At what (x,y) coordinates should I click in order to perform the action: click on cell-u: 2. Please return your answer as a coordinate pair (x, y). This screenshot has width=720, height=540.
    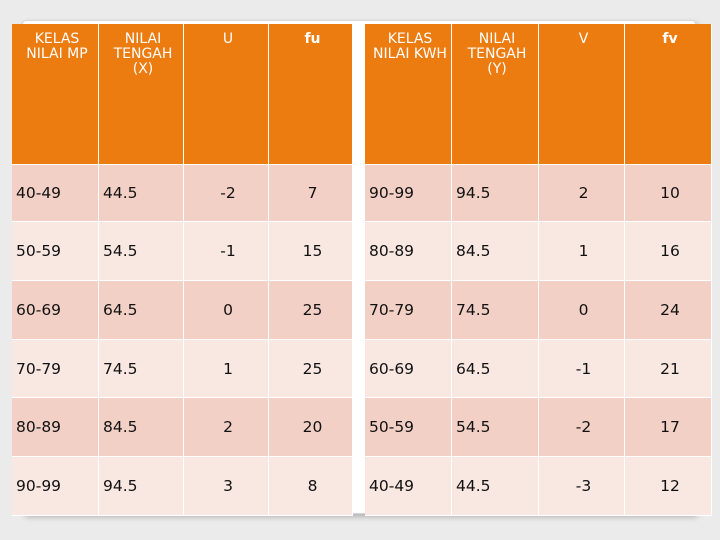
    Looking at the image, I should click on (226, 427).